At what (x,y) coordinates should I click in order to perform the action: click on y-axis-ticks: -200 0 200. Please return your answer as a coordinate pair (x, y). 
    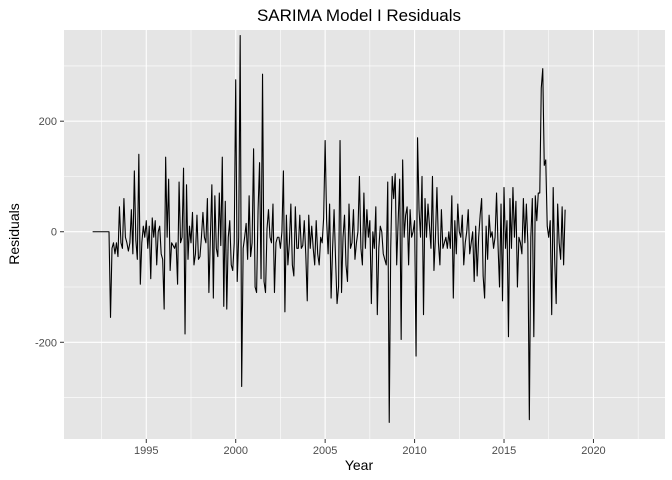
    Looking at the image, I should click on (49, 232).